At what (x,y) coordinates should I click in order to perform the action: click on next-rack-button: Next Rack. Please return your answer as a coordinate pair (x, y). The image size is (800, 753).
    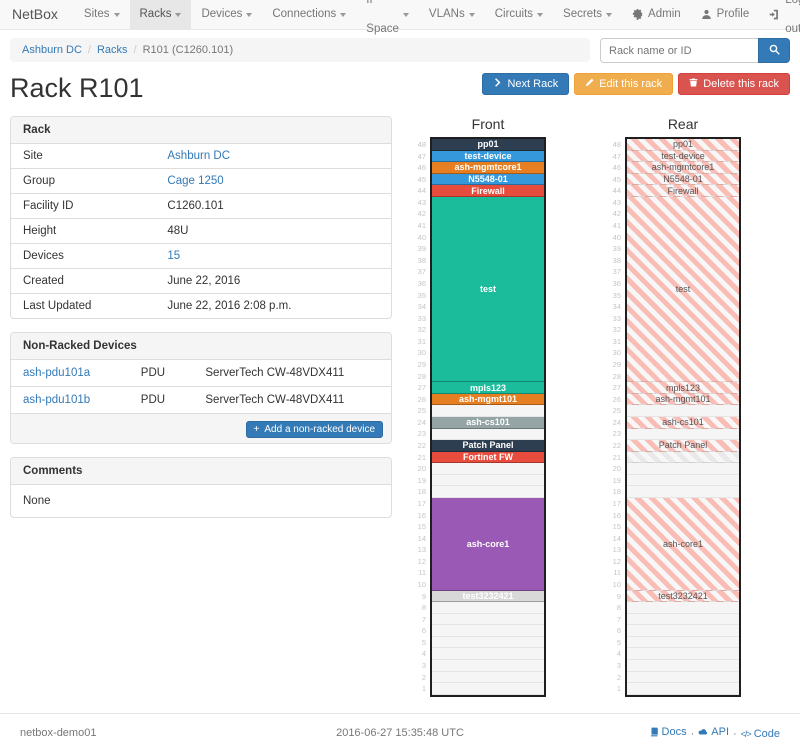
    Looking at the image, I should click on (526, 84).